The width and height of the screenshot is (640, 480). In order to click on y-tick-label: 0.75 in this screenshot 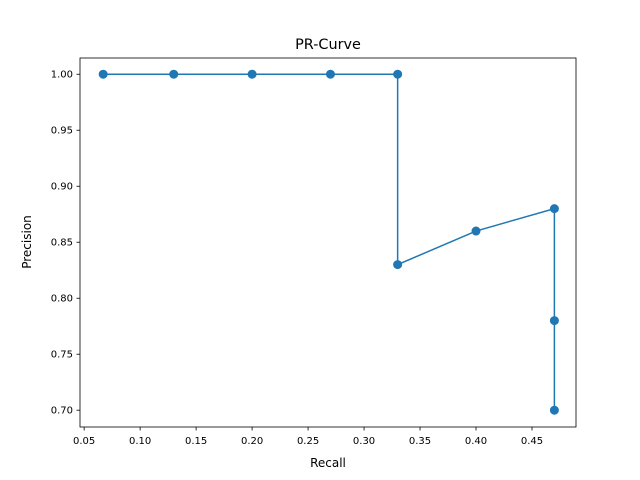, I will do `click(62, 355)`.